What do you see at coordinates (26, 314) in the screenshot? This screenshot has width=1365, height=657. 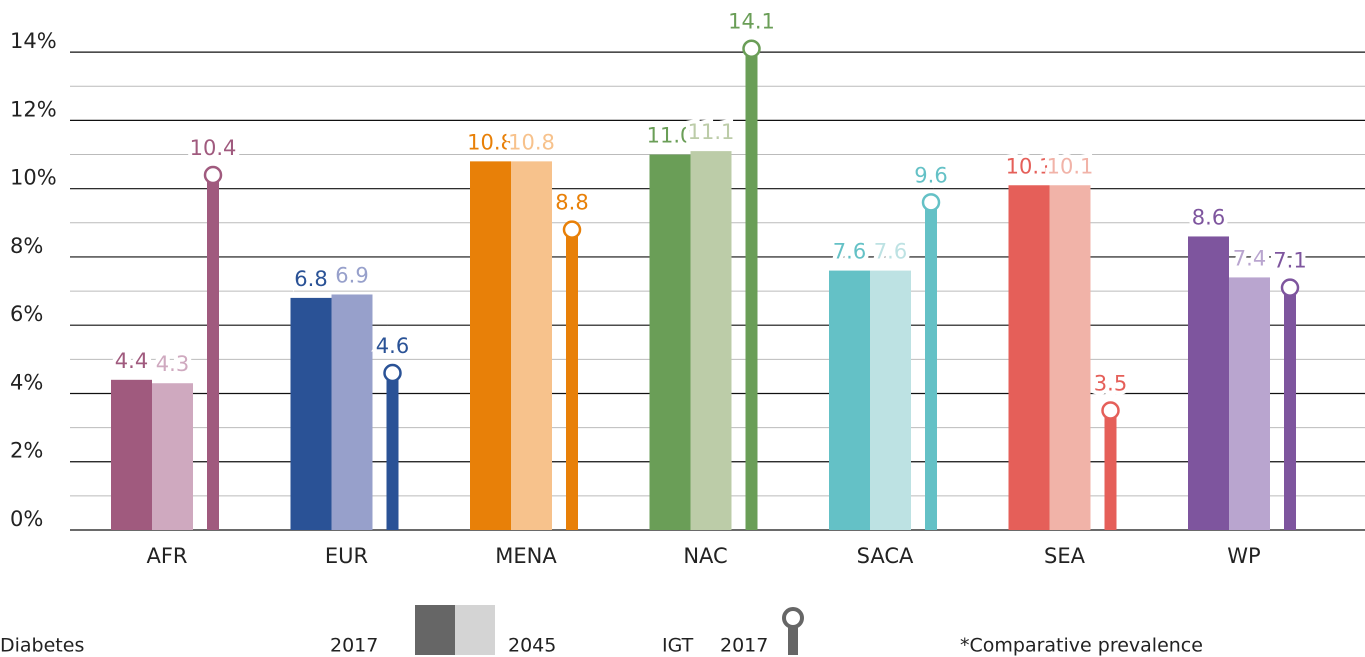 I see `y-tick-label: 6%` at bounding box center [26, 314].